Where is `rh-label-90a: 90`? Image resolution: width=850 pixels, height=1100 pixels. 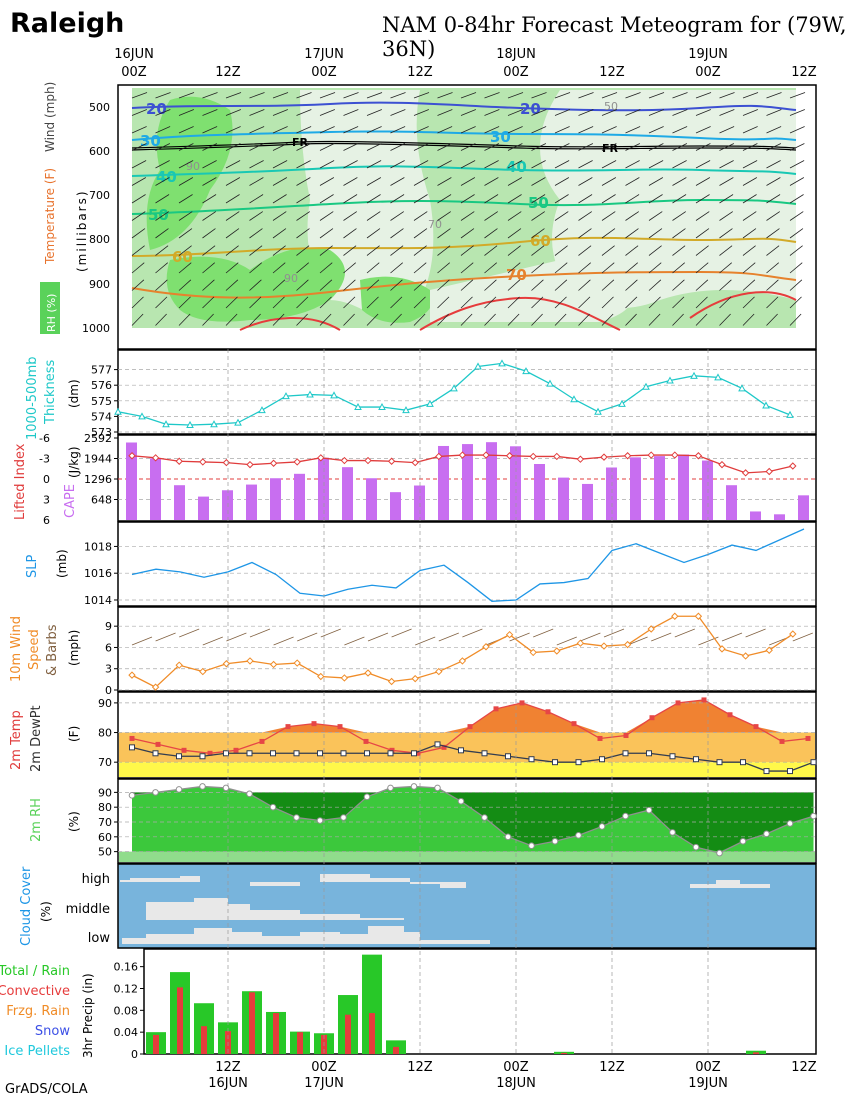 rh-label-90a: 90 is located at coordinates (193, 166).